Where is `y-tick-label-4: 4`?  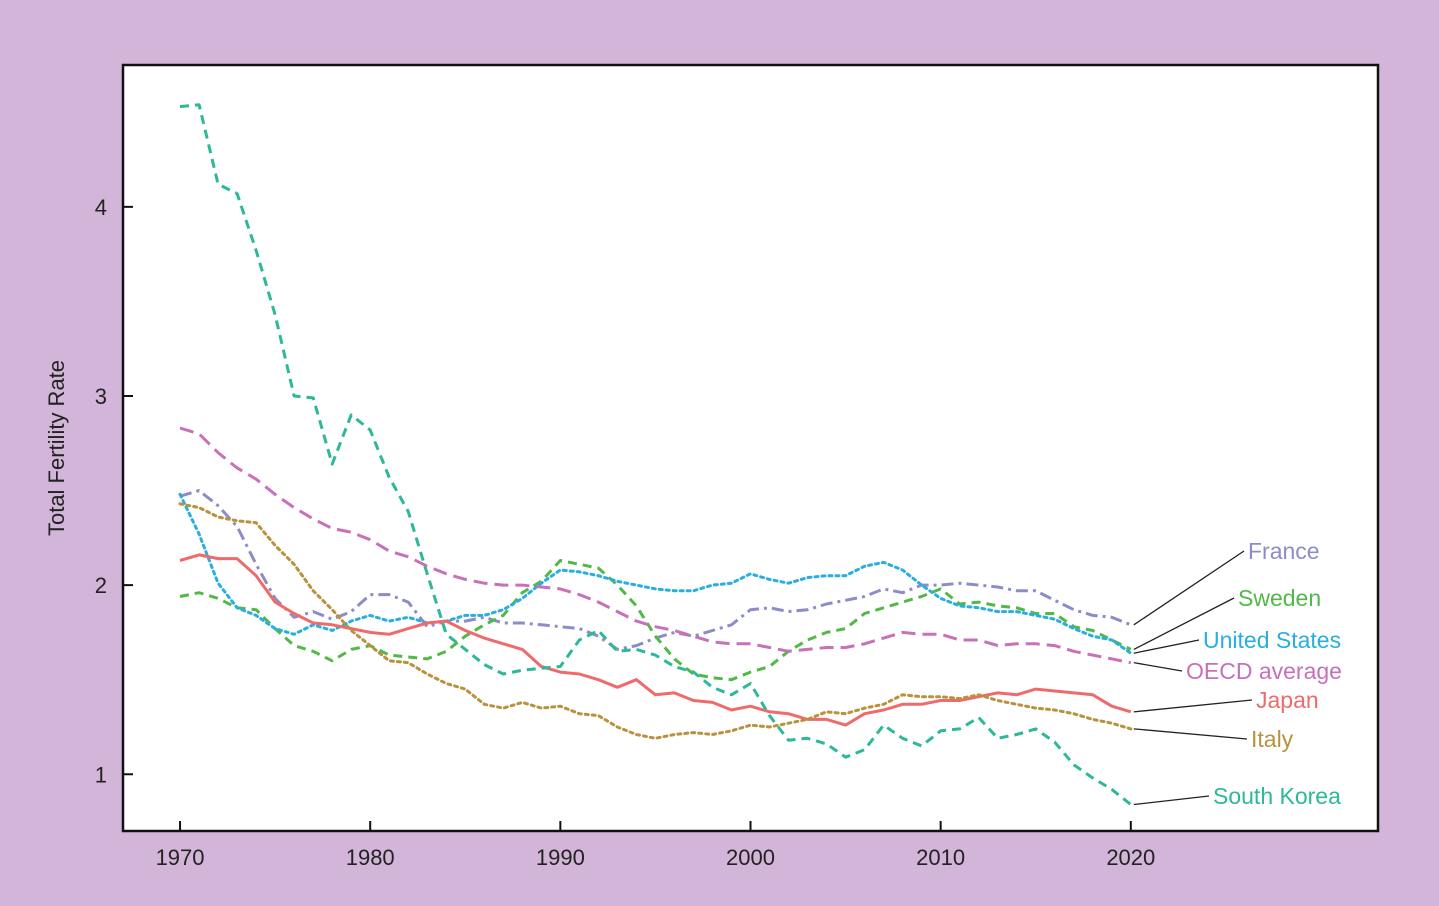 y-tick-label-4: 4 is located at coordinates (101, 207).